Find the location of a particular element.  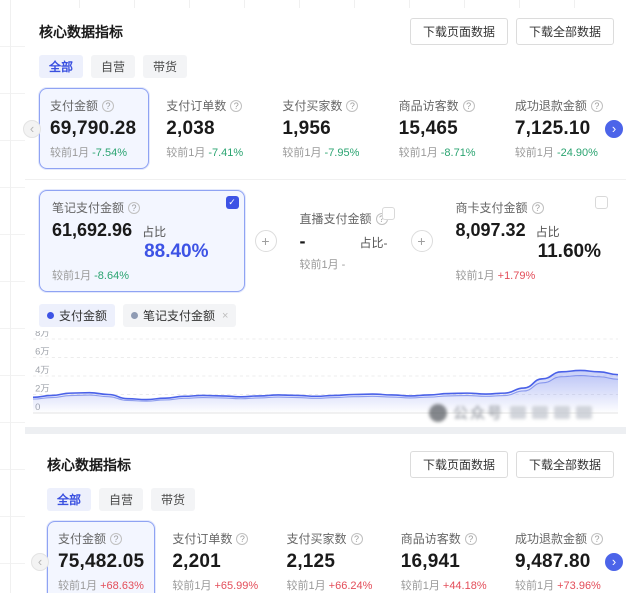

metric-card-pay-amount: 支付金额 75,482.05 较前1月+68.63% is located at coordinates (101, 557).